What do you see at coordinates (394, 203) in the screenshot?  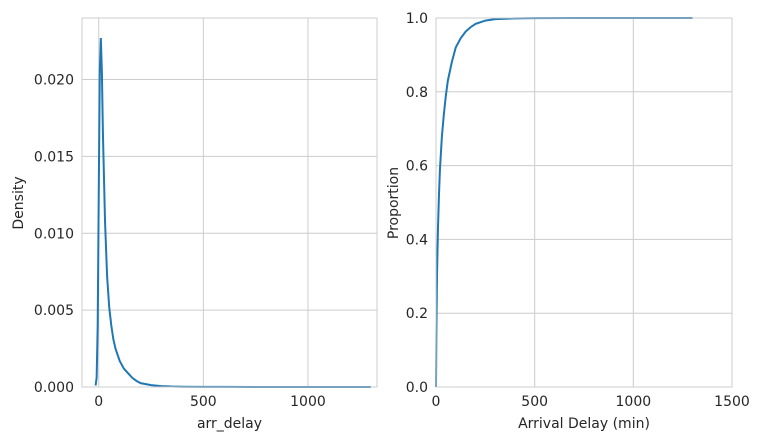 I see `ecdf-y-axis-label: Proportion` at bounding box center [394, 203].